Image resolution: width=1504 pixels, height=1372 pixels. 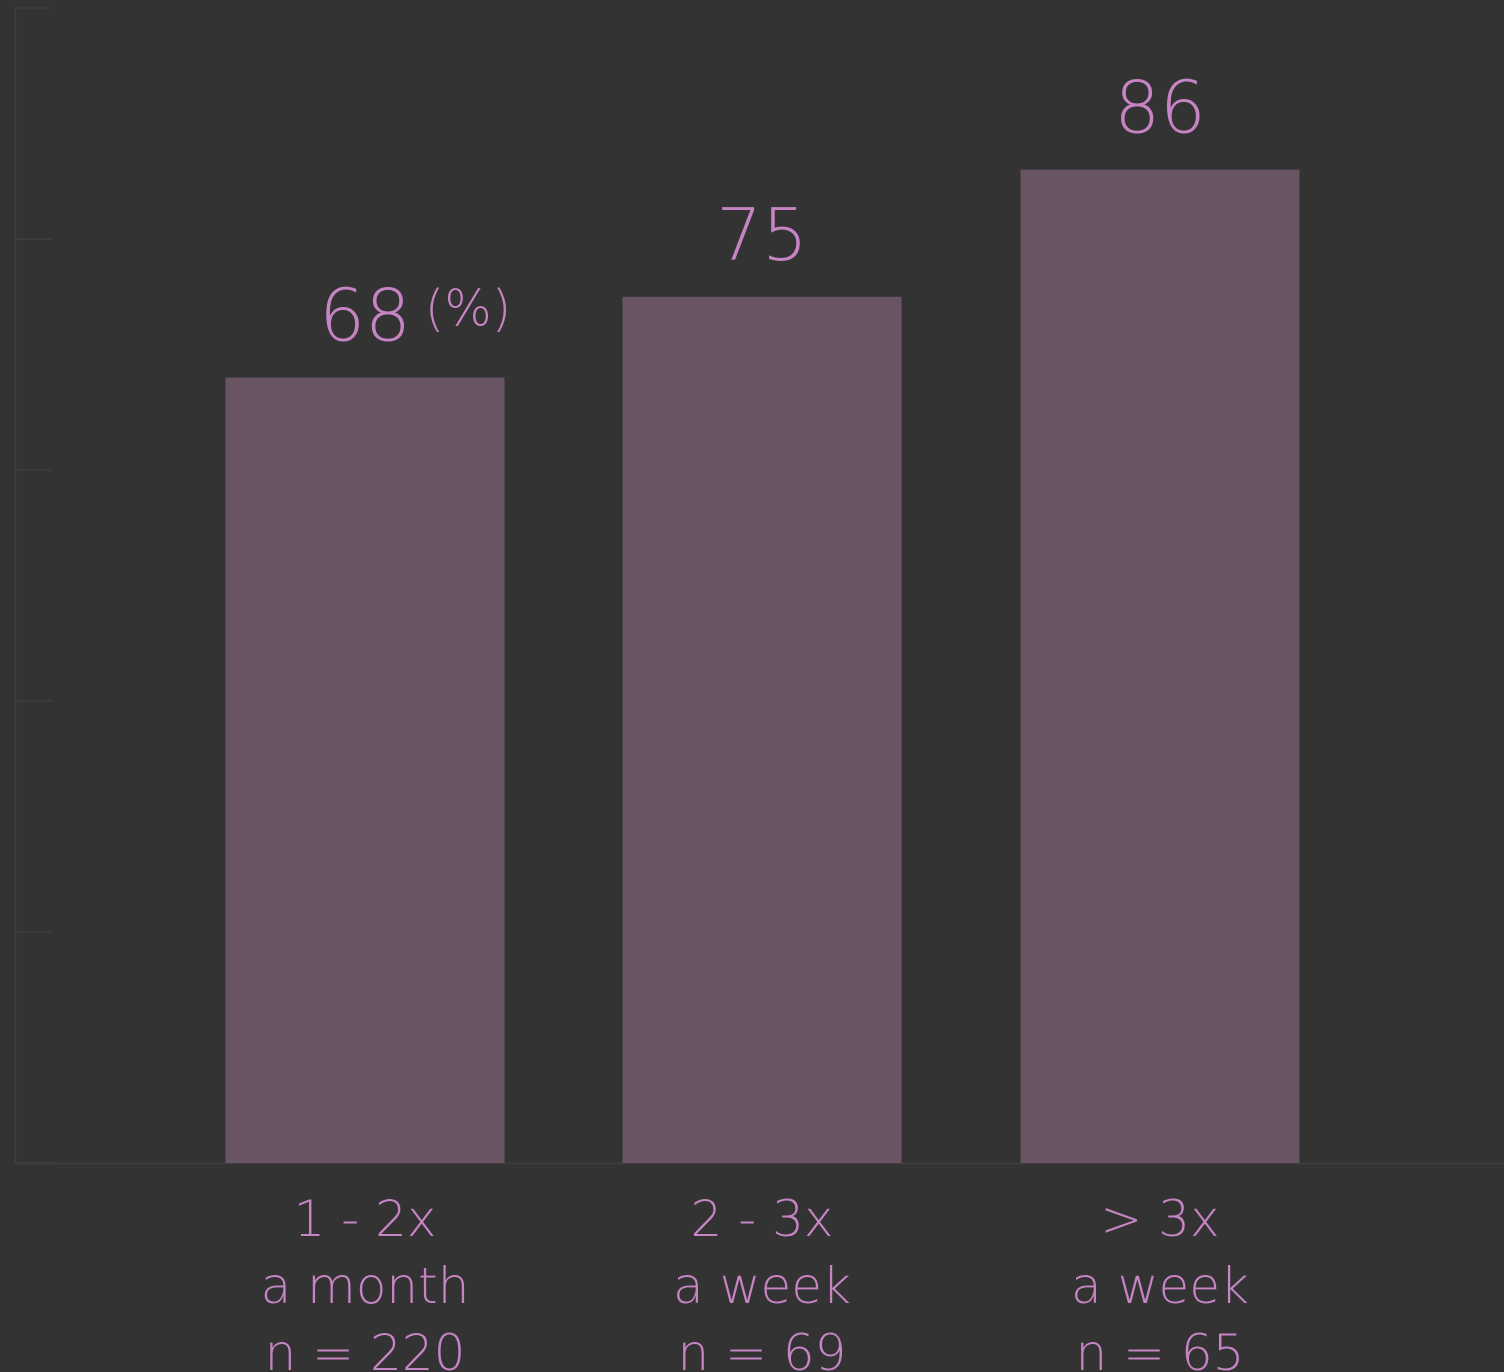 What do you see at coordinates (761, 1219) in the screenshot?
I see `category-label: 2 - 3x` at bounding box center [761, 1219].